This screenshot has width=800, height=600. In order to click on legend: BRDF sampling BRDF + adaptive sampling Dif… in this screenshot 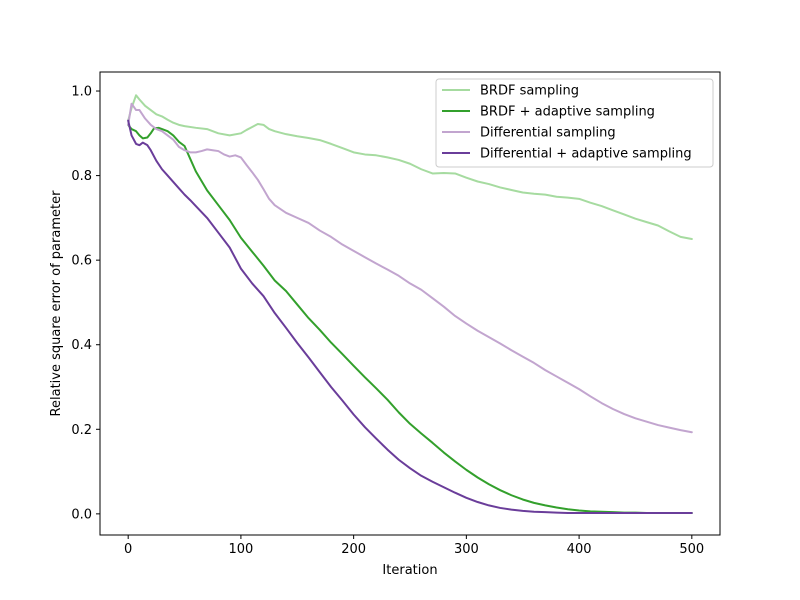, I will do `click(574, 123)`.